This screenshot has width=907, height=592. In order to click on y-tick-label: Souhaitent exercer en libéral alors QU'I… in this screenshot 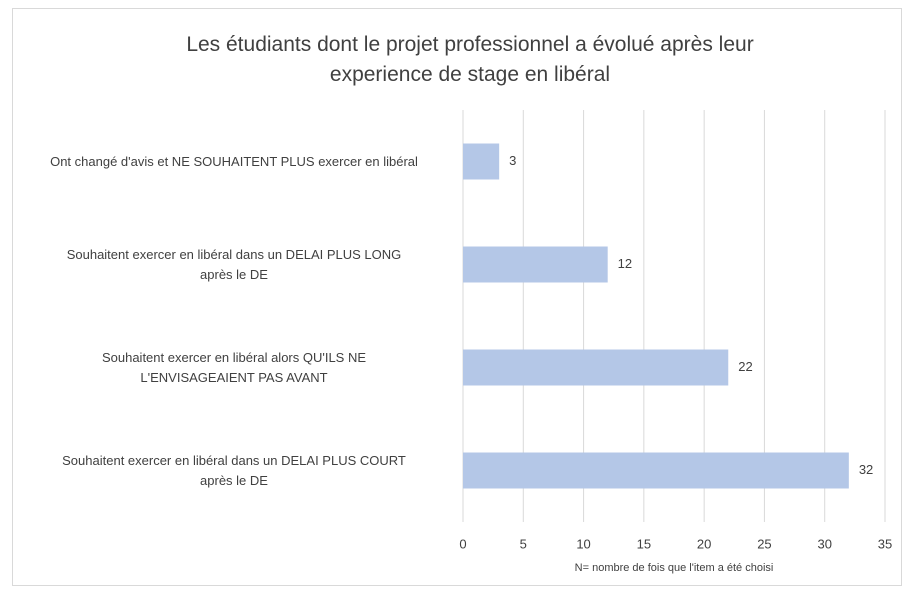, I will do `click(234, 367)`.